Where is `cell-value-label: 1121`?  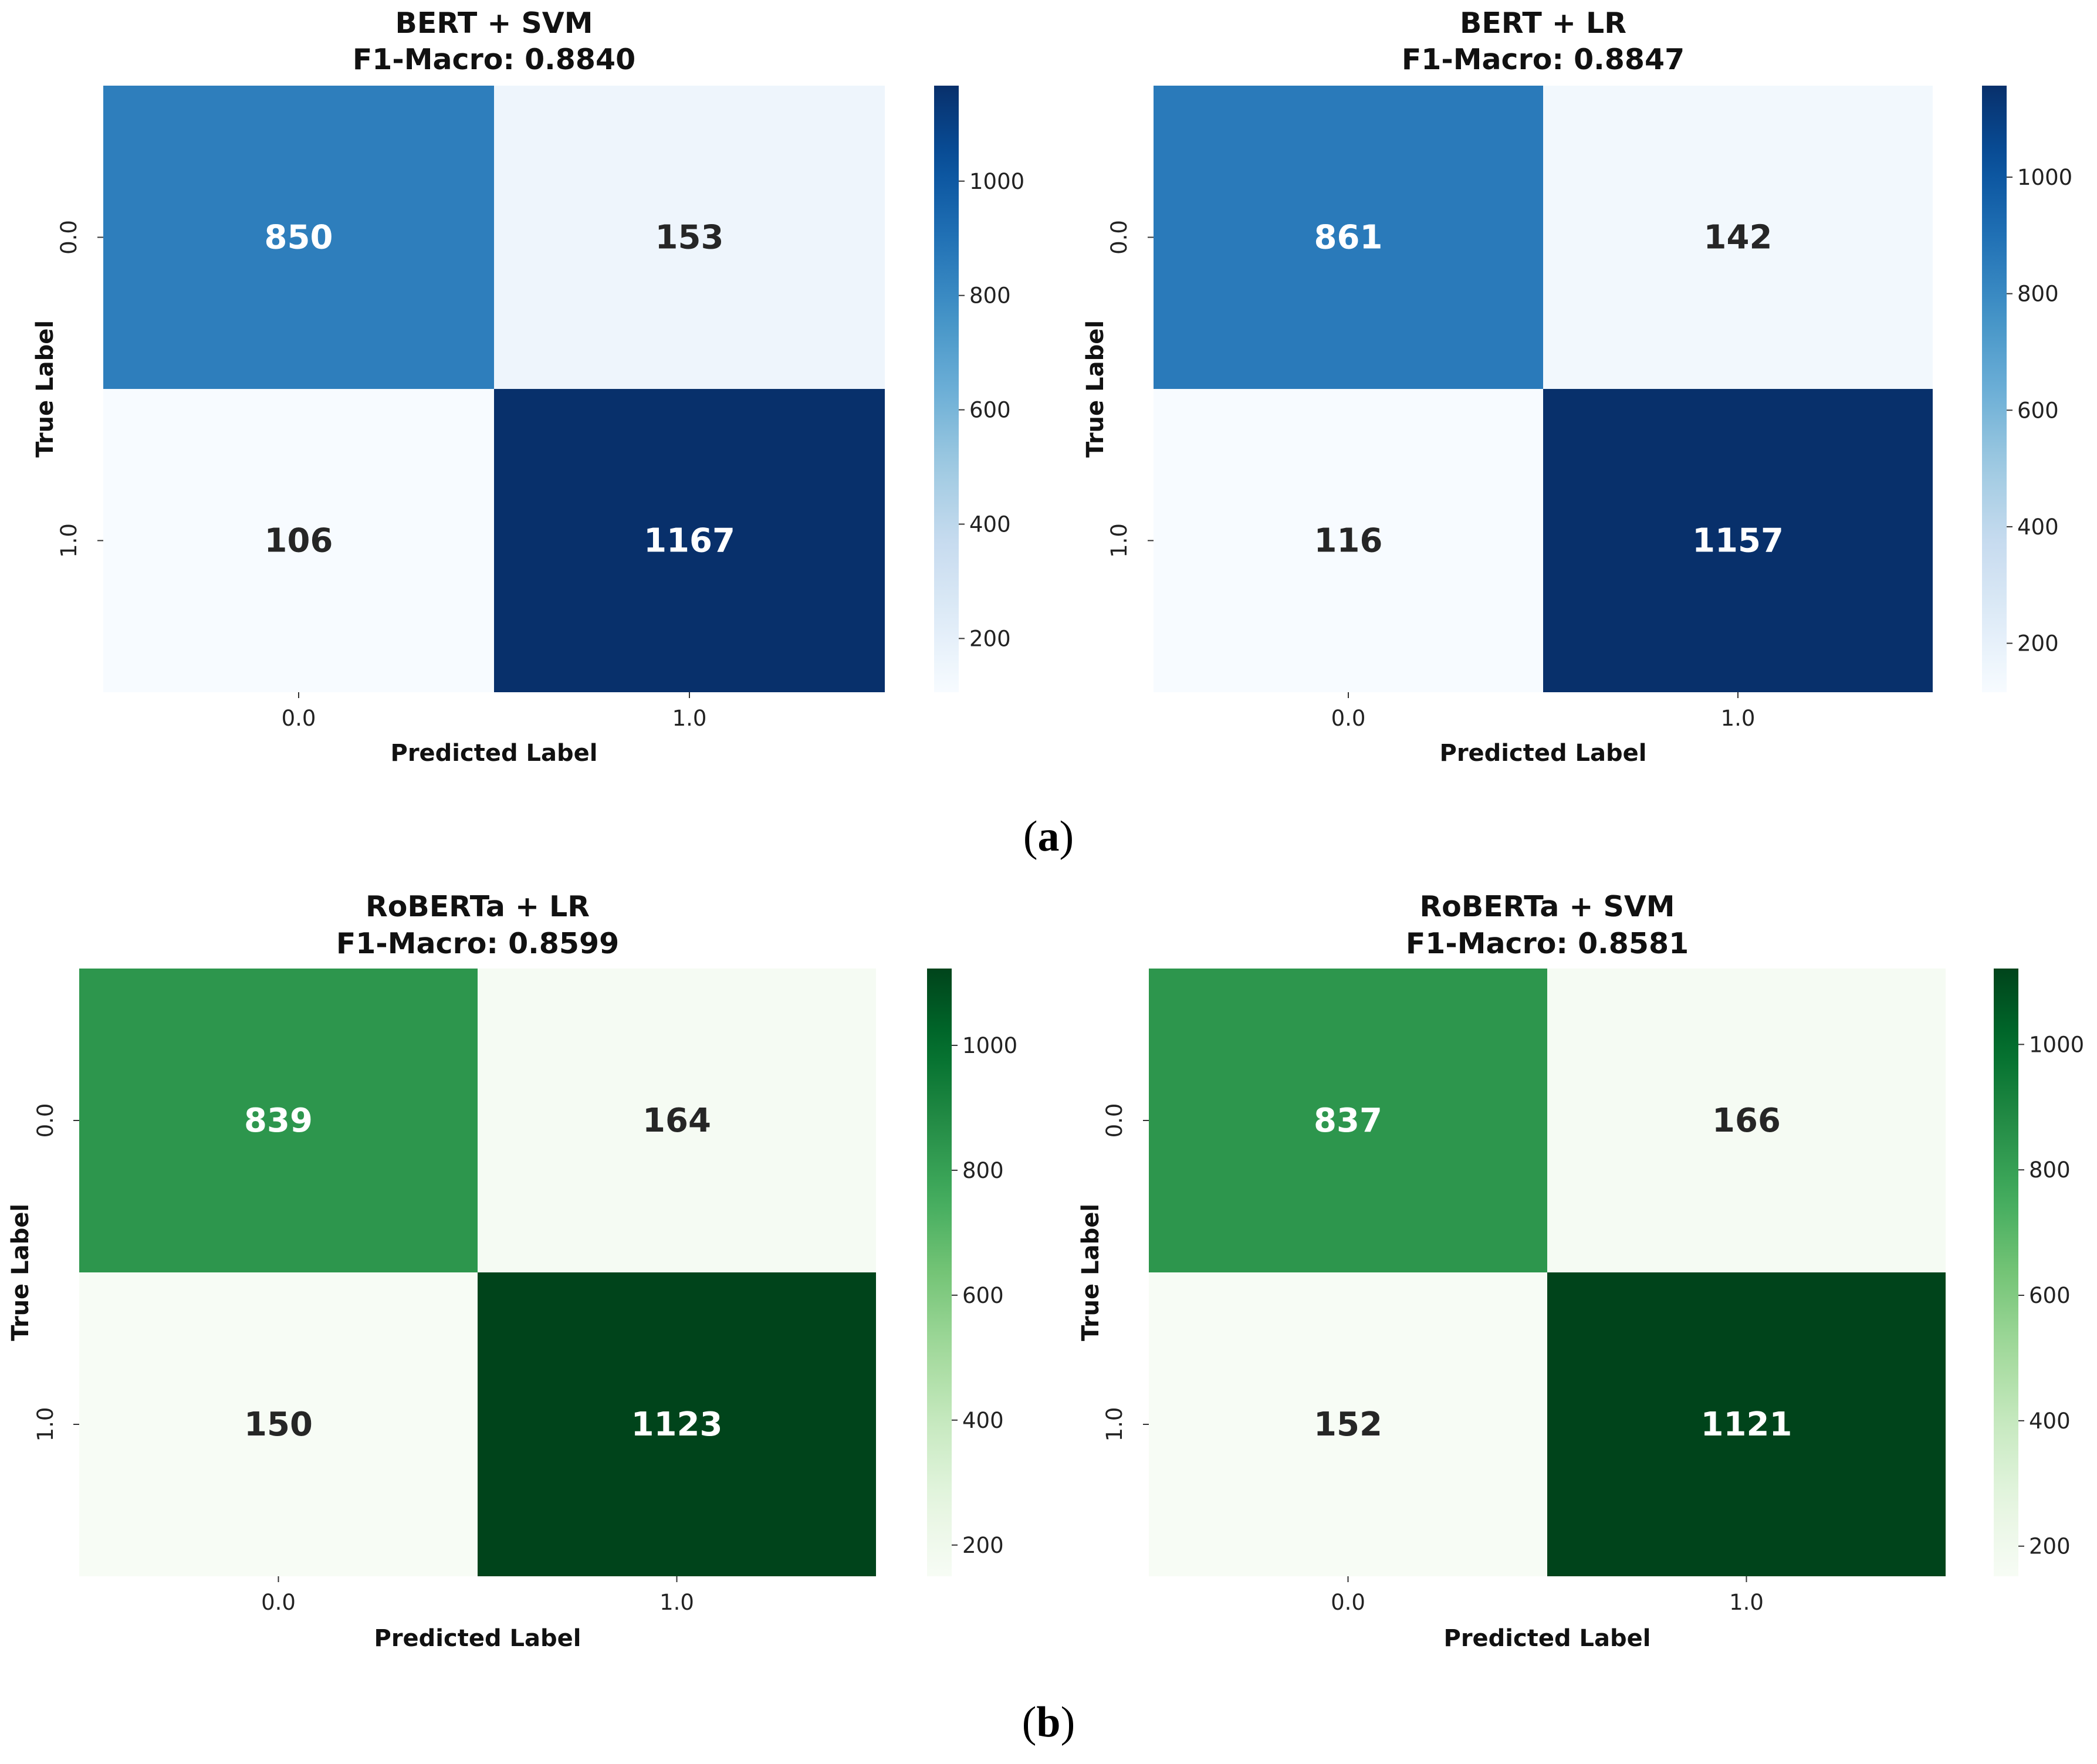
cell-value-label: 1121 is located at coordinates (1746, 1425).